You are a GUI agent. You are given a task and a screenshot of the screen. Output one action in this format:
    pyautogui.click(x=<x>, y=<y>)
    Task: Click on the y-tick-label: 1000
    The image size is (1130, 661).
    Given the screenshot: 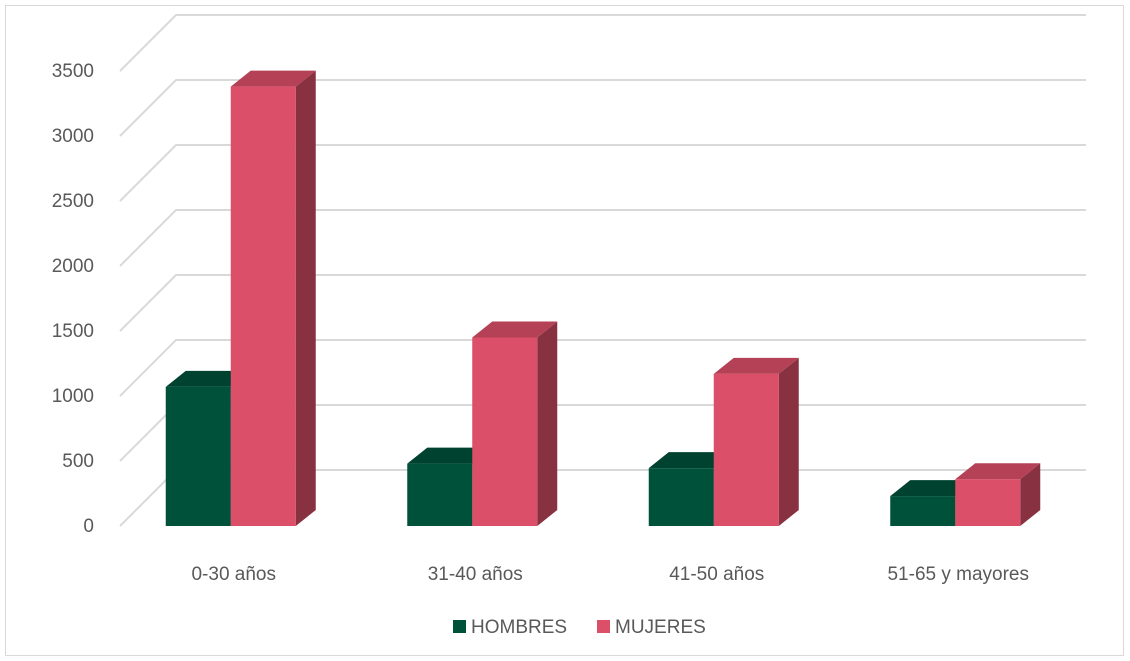 What is the action you would take?
    pyautogui.click(x=73, y=396)
    